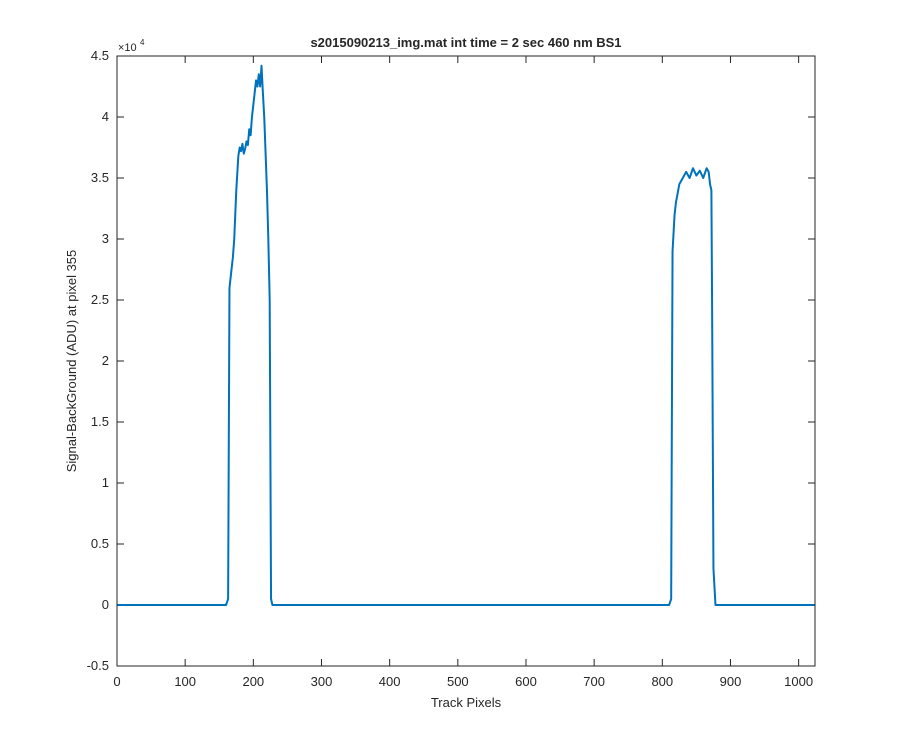  I want to click on y-tick-label: 3, so click(105, 238).